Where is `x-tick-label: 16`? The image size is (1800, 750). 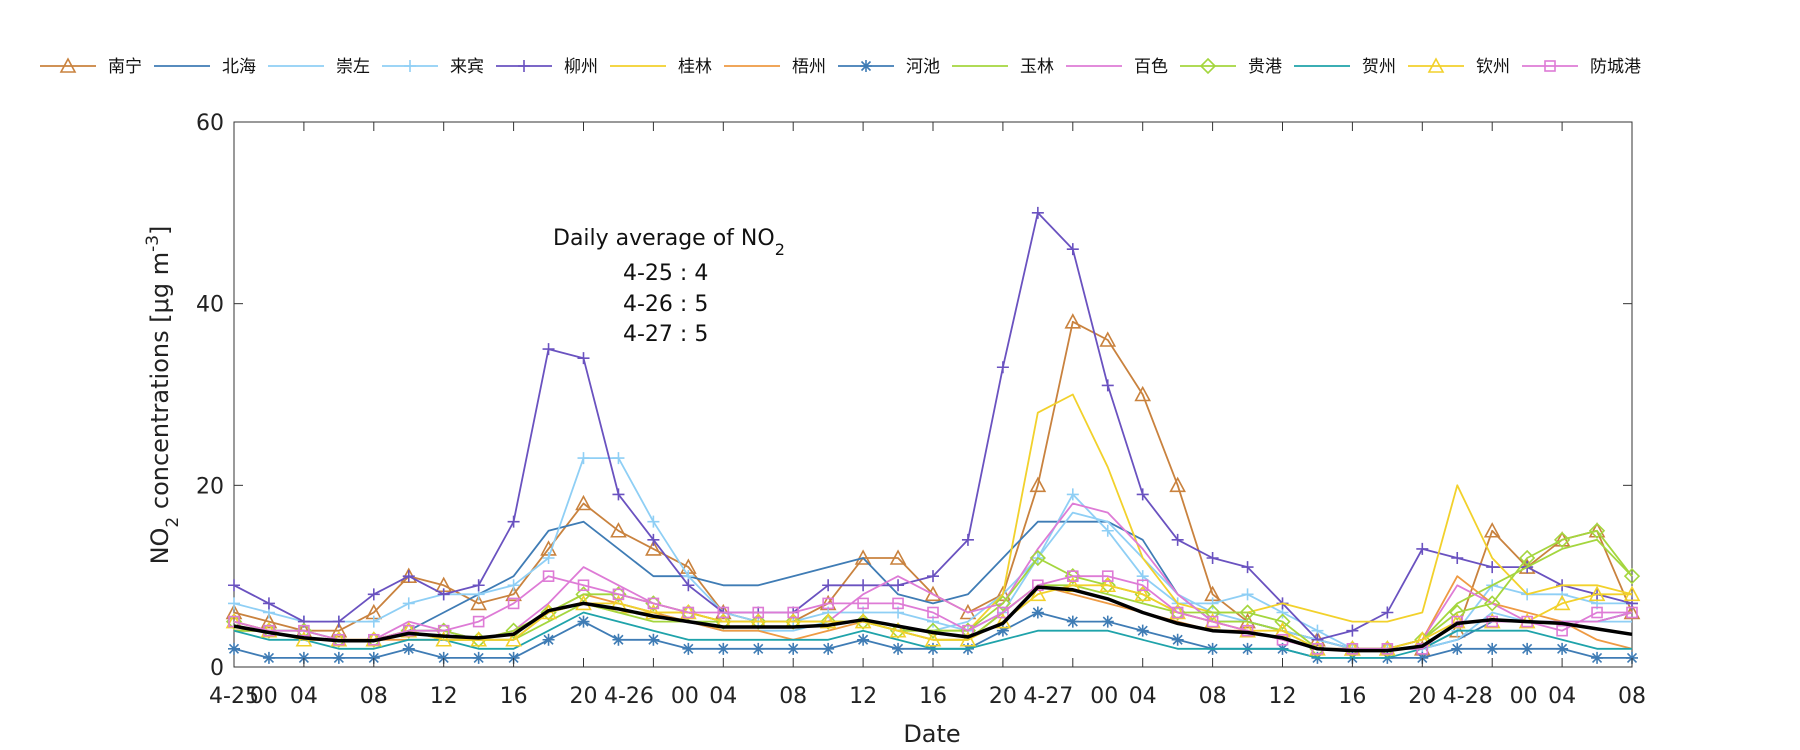
x-tick-label: 16 is located at coordinates (933, 696).